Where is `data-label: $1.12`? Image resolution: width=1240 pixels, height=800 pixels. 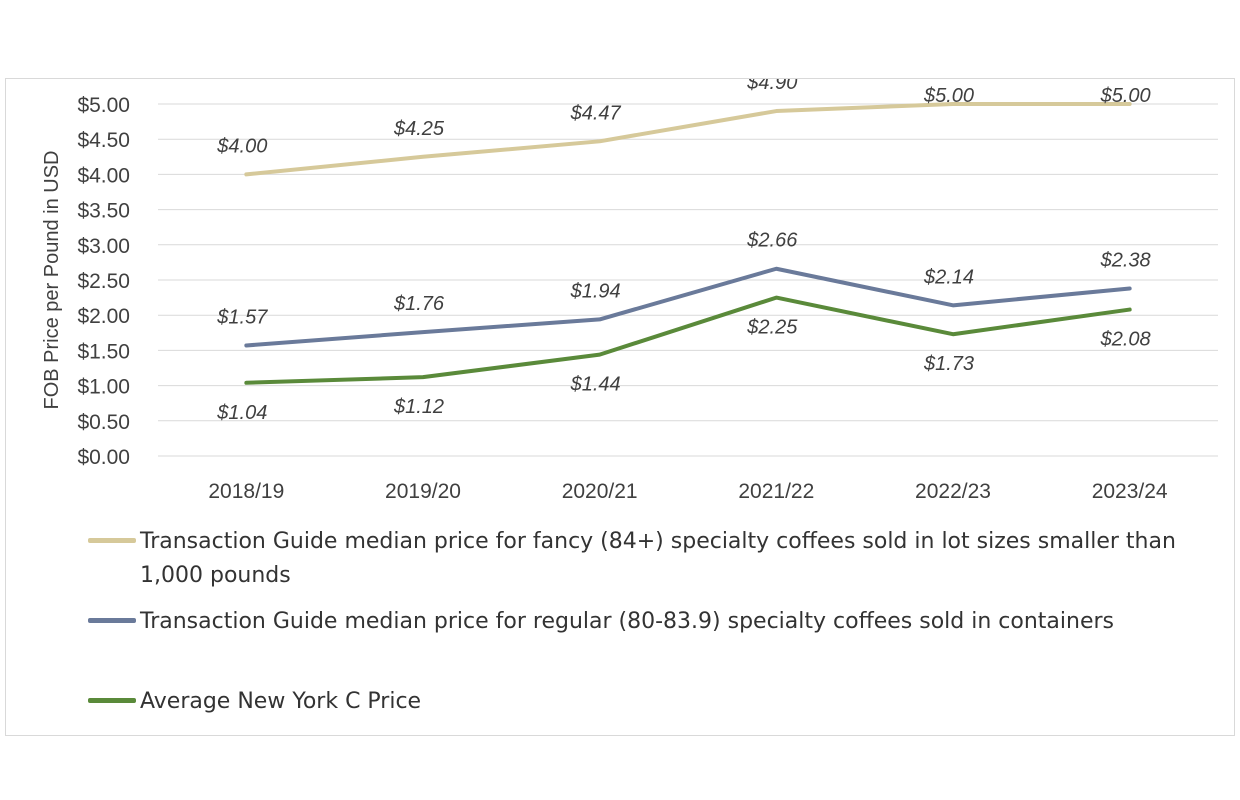 data-label: $1.12 is located at coordinates (418, 407).